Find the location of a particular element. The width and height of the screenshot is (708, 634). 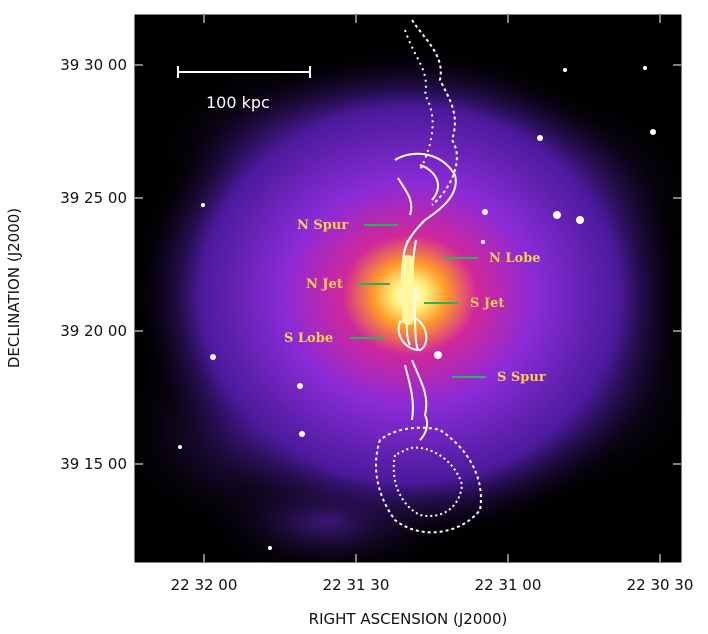

y-tick-label: 39 15 00 is located at coordinates (93, 464).